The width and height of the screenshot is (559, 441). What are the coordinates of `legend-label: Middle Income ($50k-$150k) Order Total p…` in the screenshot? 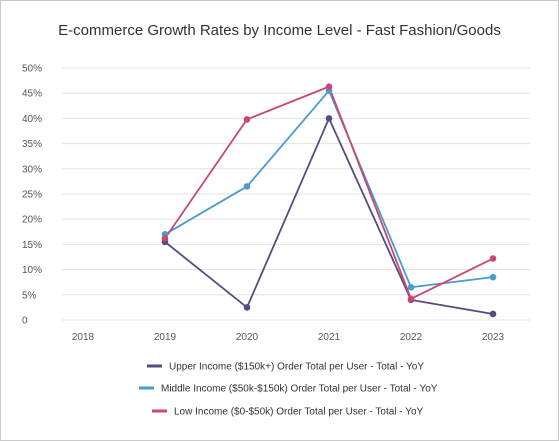 It's located at (299, 389).